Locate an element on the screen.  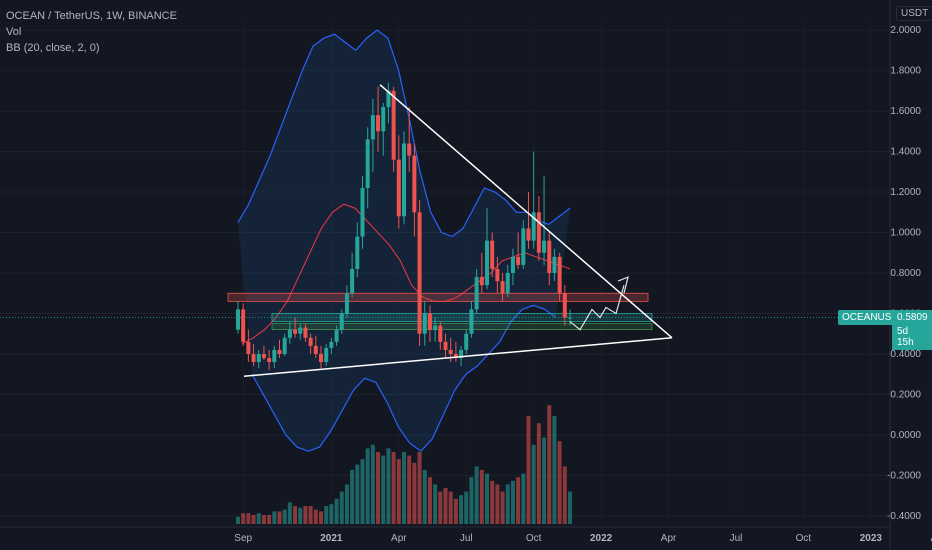
time-axis: Sep 2021 Apr Jul Oct 2022 Apr Jul Oct 2023 Apr is located at coordinates (466, 535).